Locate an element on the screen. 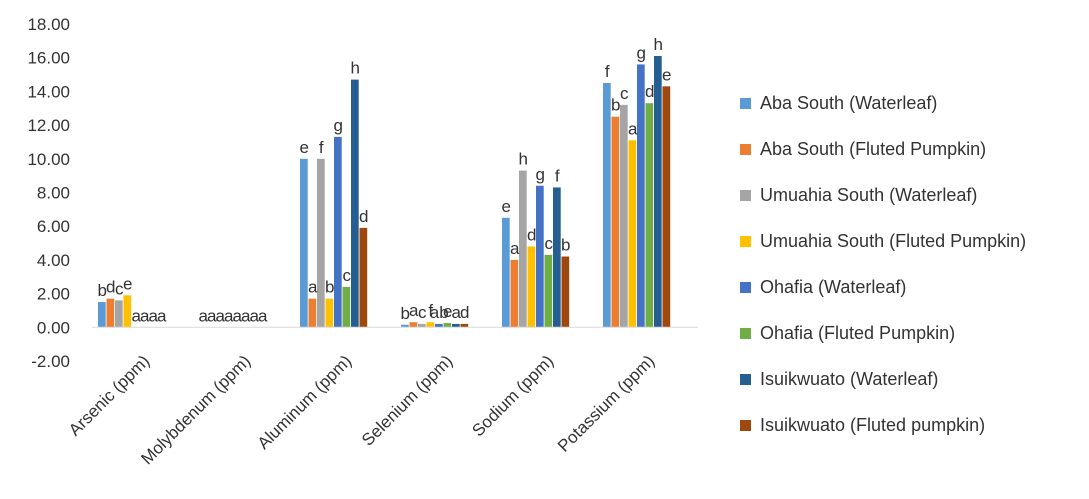 The width and height of the screenshot is (1089, 499). y-tick-label: 16.00 is located at coordinates (48, 58).